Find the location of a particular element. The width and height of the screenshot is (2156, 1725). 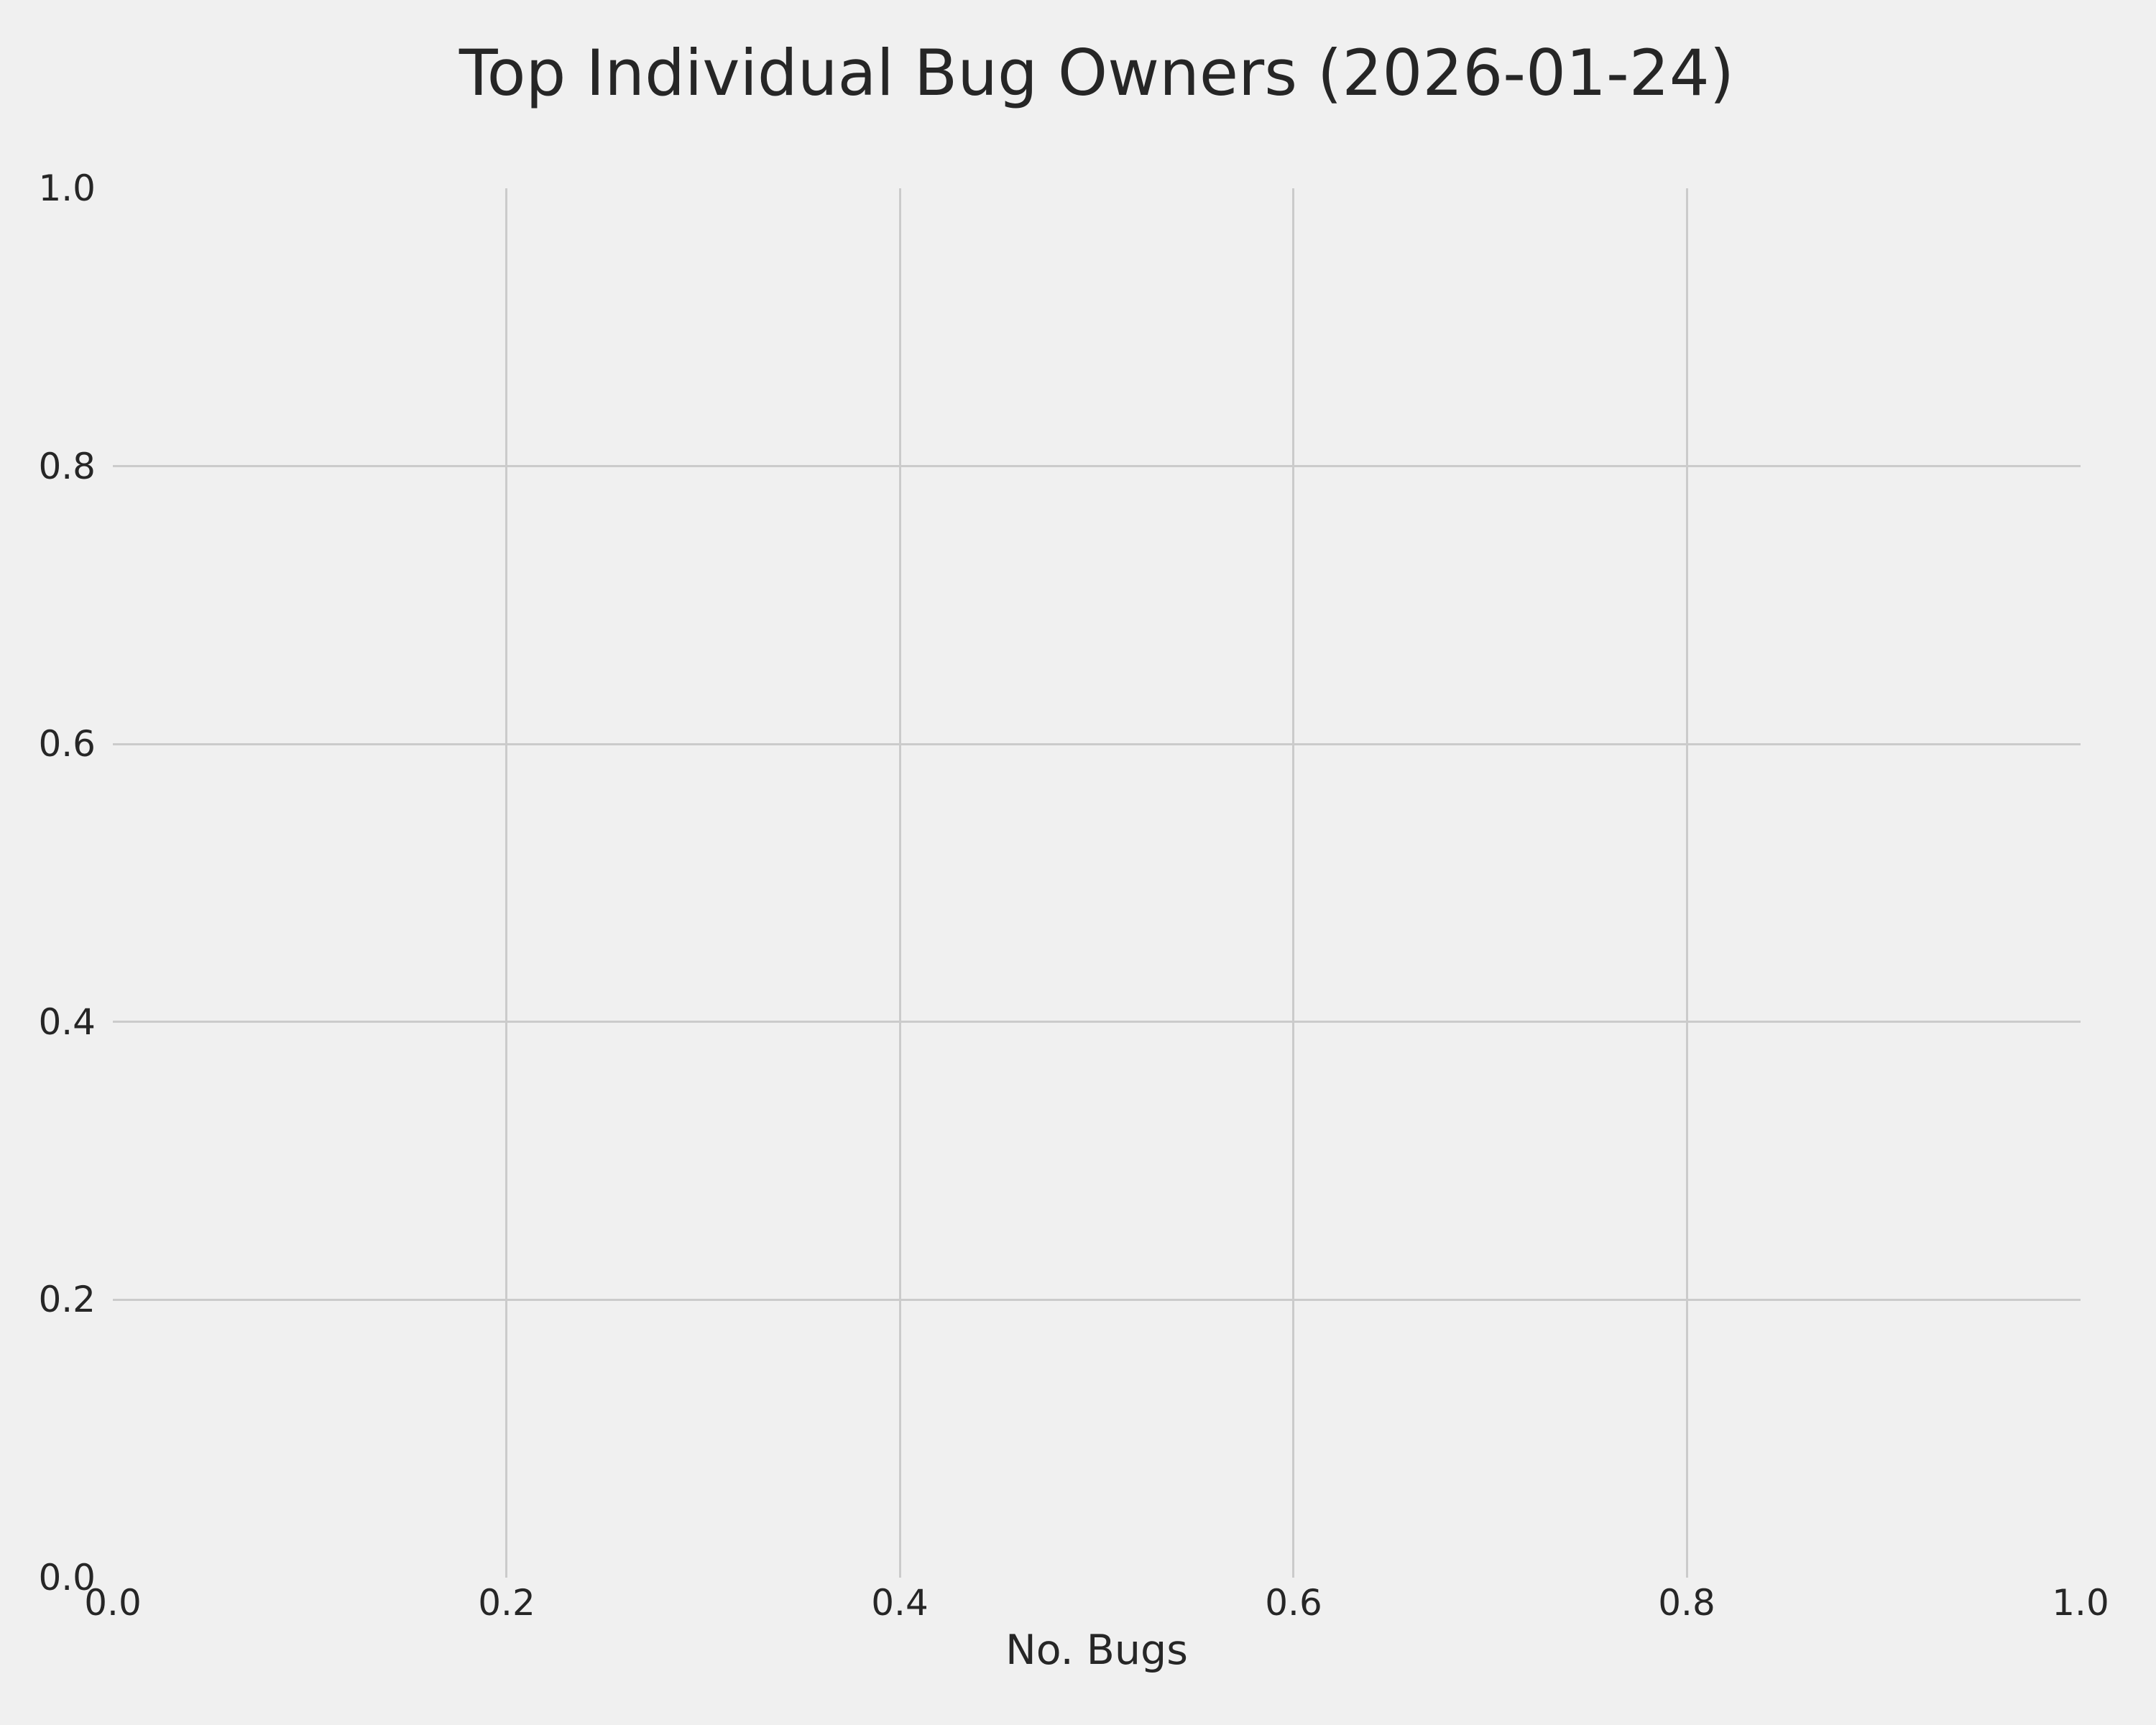

y-axis-tick-0.8: 0.8 is located at coordinates (67, 466).